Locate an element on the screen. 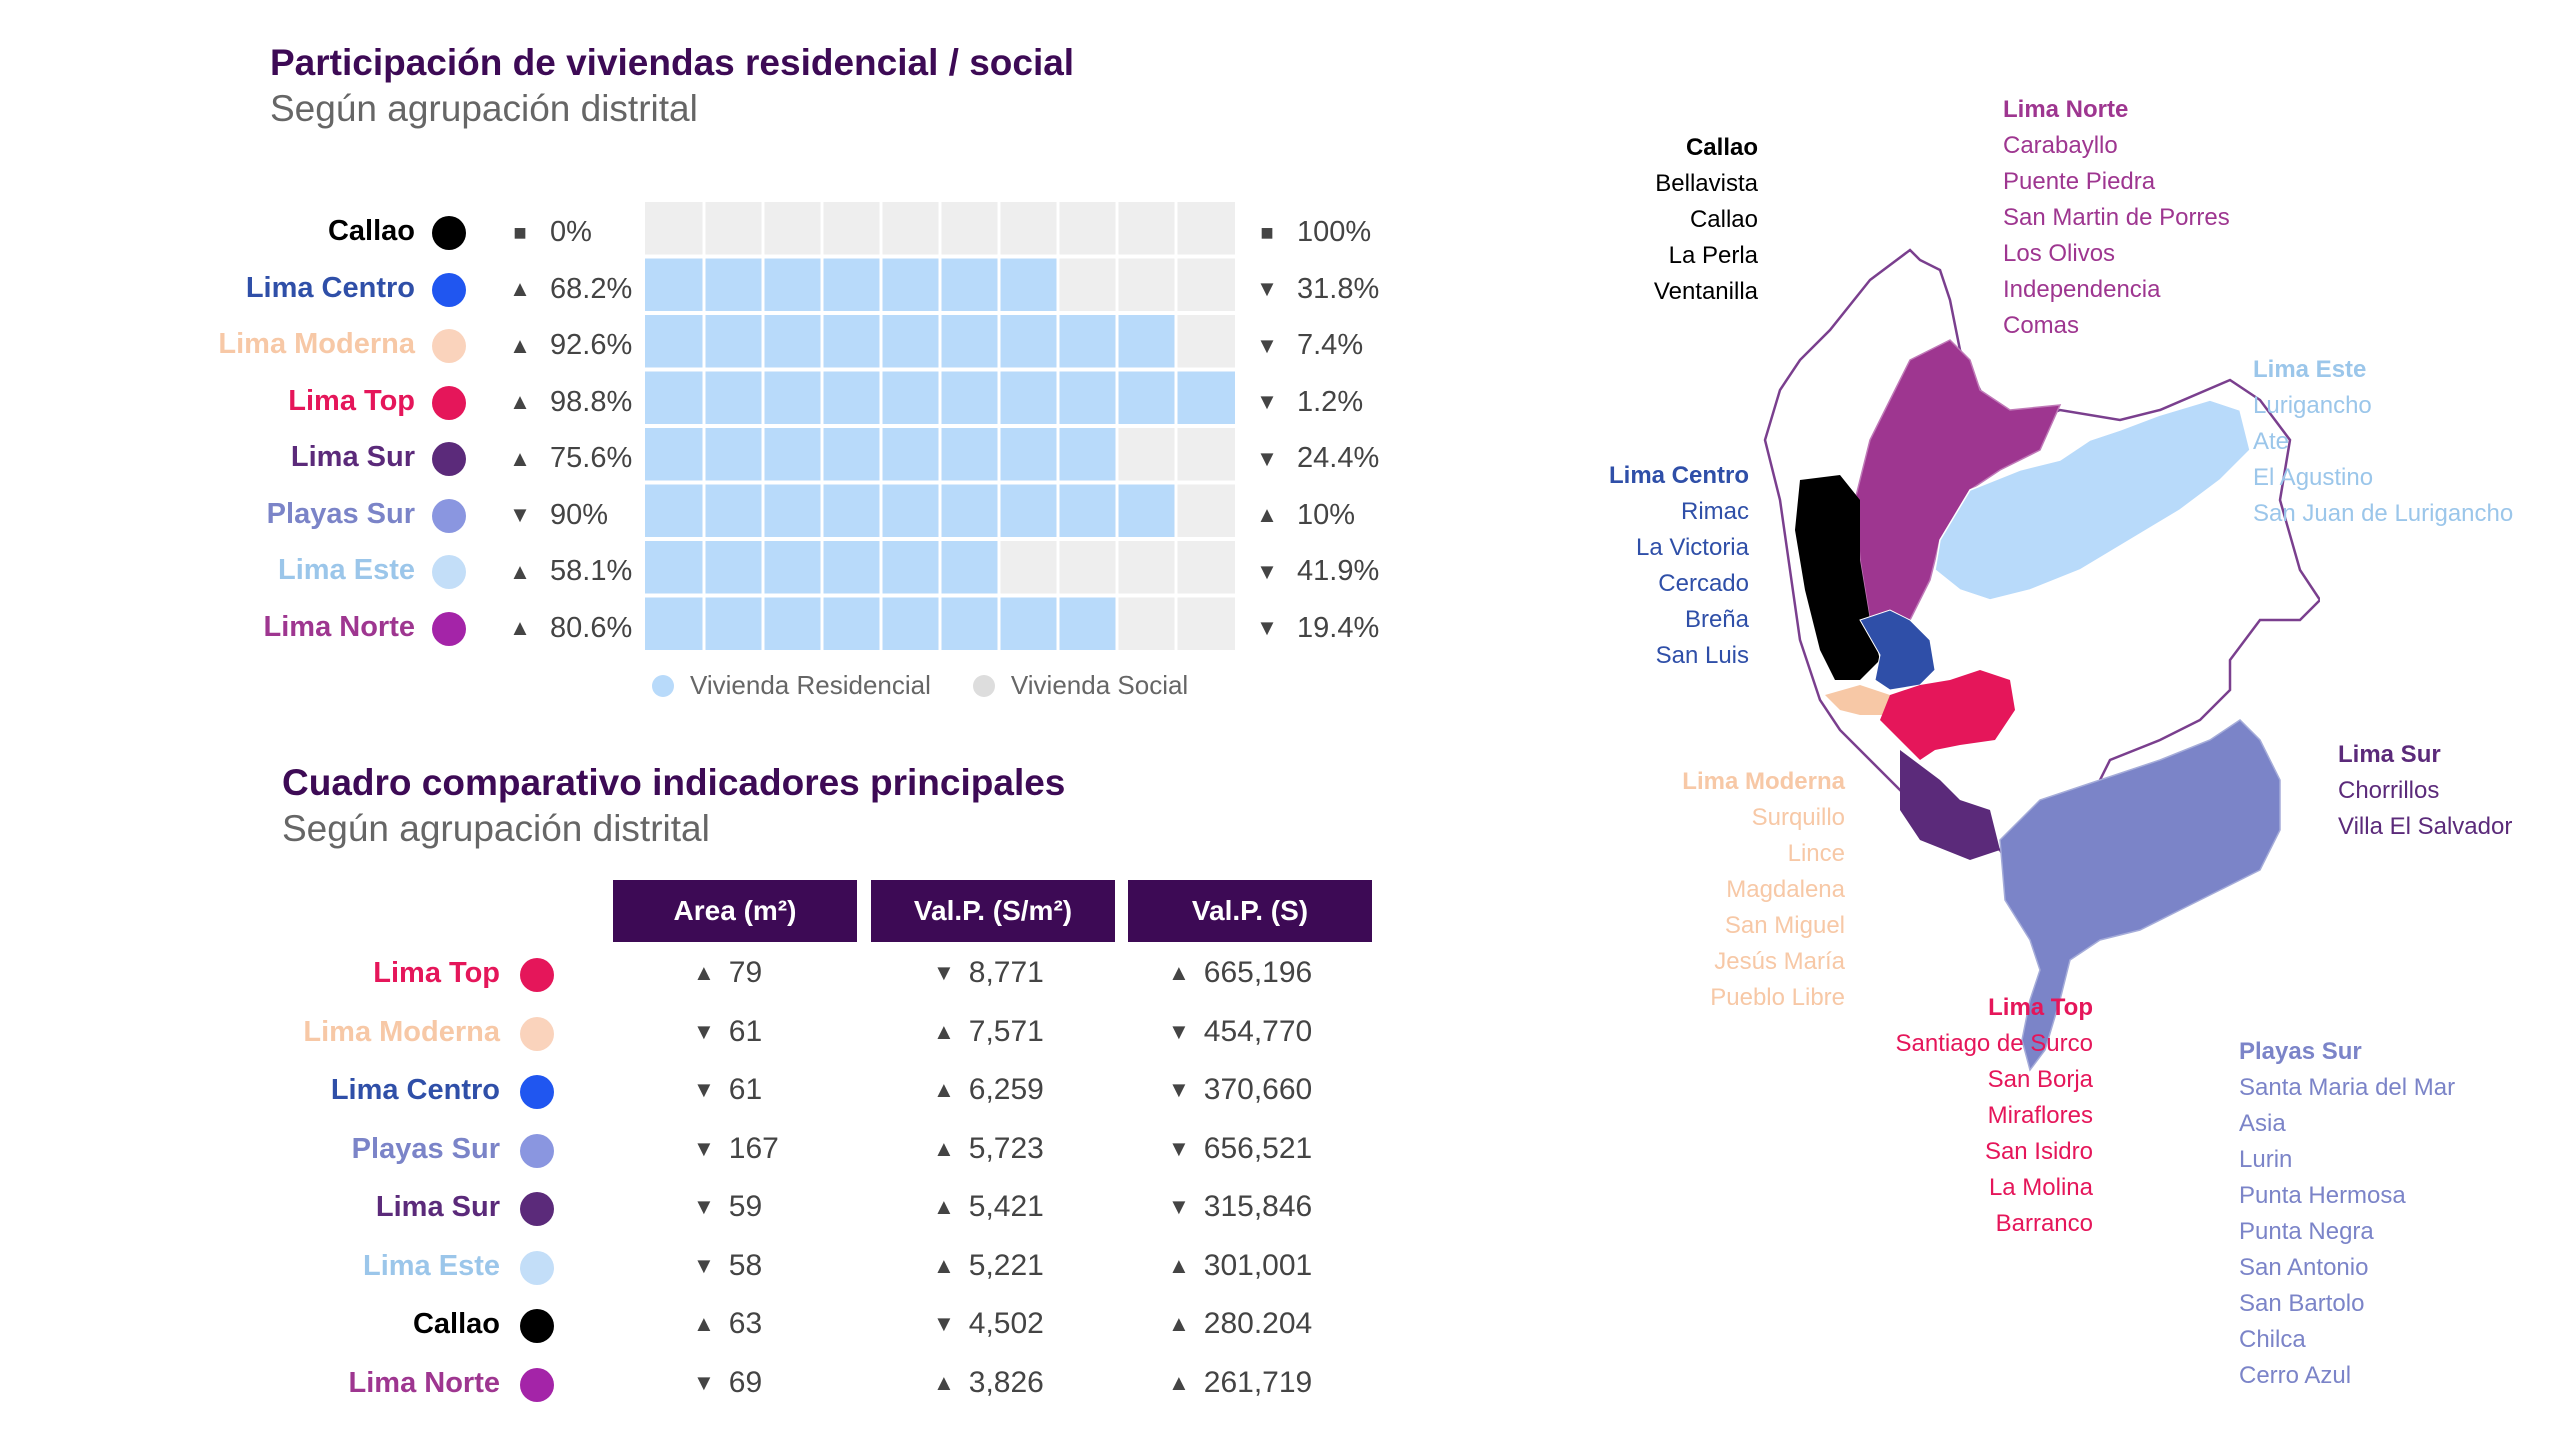 This screenshot has width=2560, height=1440. bar-residencial-playas-sur is located at coordinates (910, 510).